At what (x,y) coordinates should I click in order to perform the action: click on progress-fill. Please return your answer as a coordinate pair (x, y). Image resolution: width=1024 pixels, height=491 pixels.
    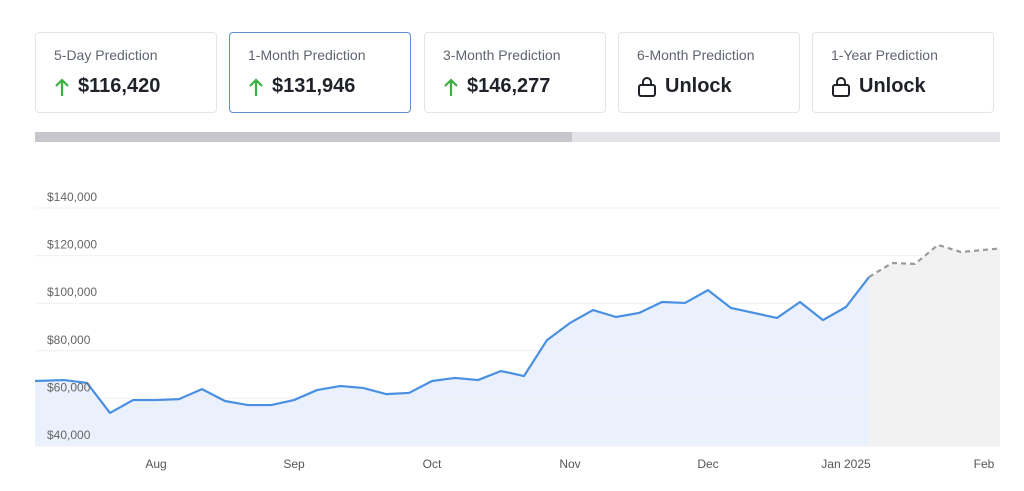
    Looking at the image, I should click on (303, 137).